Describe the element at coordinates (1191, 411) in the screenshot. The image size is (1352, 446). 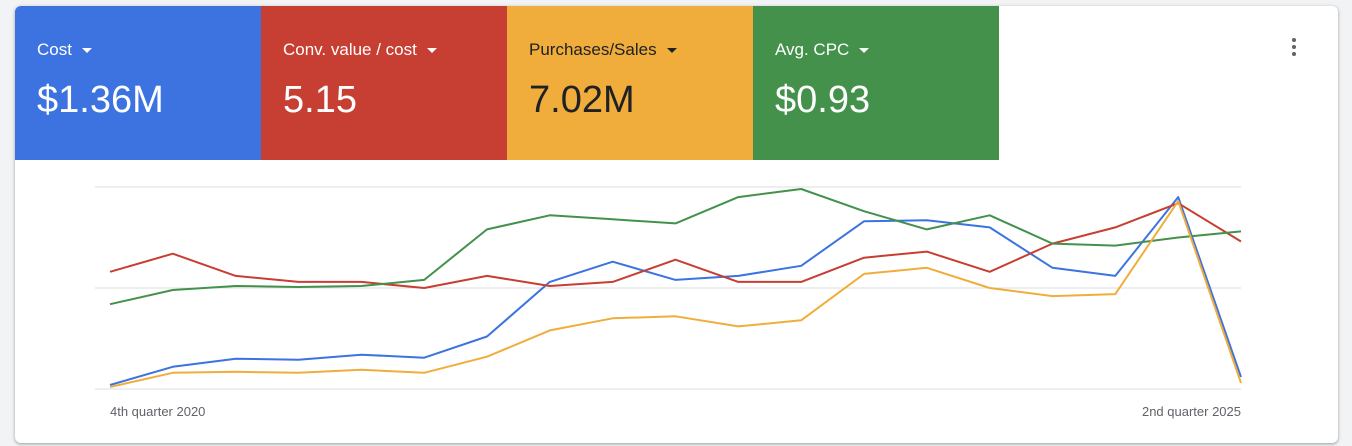
I see `x-tick-label: 2nd quarter 2025` at that location.